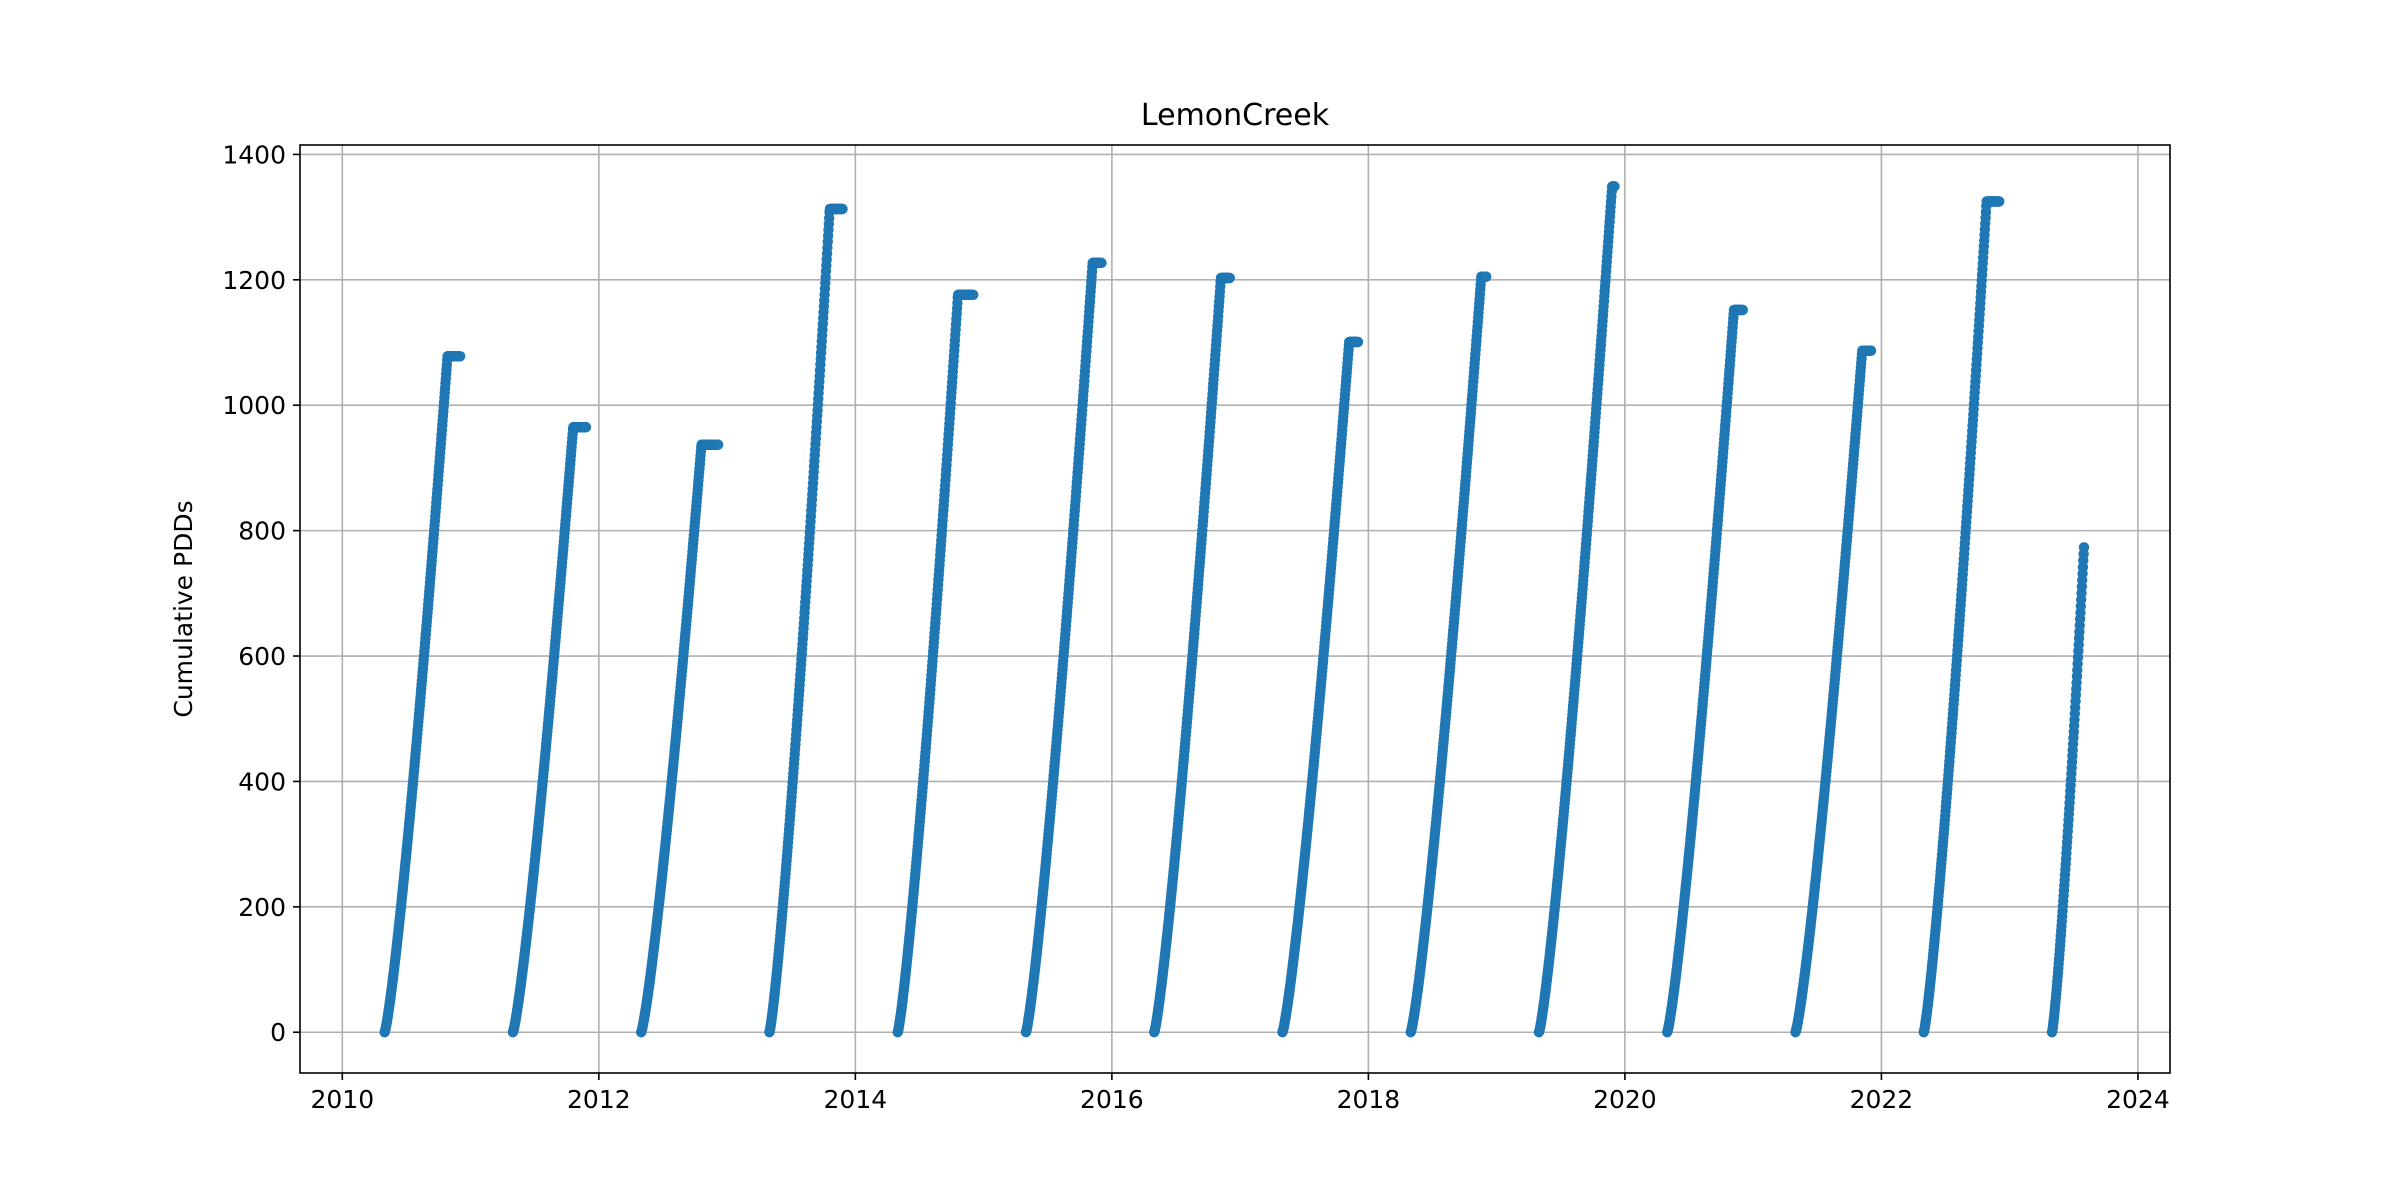 The width and height of the screenshot is (2400, 1200). Describe the element at coordinates (278, 1032) in the screenshot. I see `y-tick-label: 0` at that location.